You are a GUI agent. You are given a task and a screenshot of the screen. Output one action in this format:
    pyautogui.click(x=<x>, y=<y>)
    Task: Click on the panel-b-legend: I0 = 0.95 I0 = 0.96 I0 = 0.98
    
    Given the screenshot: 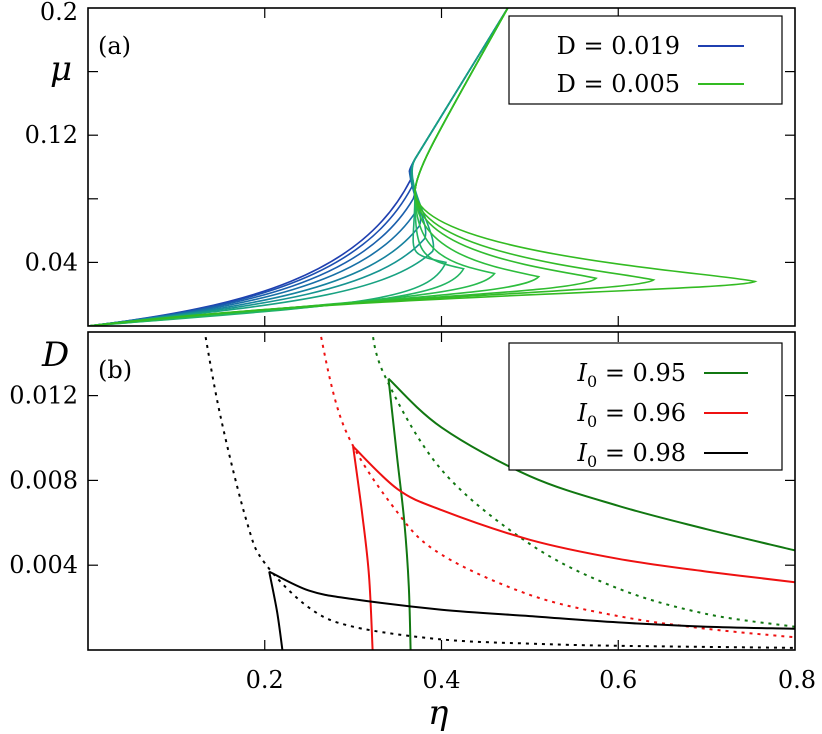 What is the action you would take?
    pyautogui.click(x=645, y=406)
    